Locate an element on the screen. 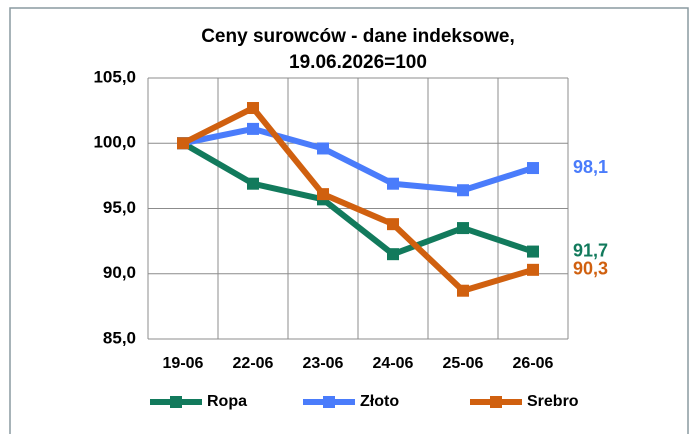 Image resolution: width=691 pixels, height=434 pixels. x-tick-label: 24-06 is located at coordinates (393, 363).